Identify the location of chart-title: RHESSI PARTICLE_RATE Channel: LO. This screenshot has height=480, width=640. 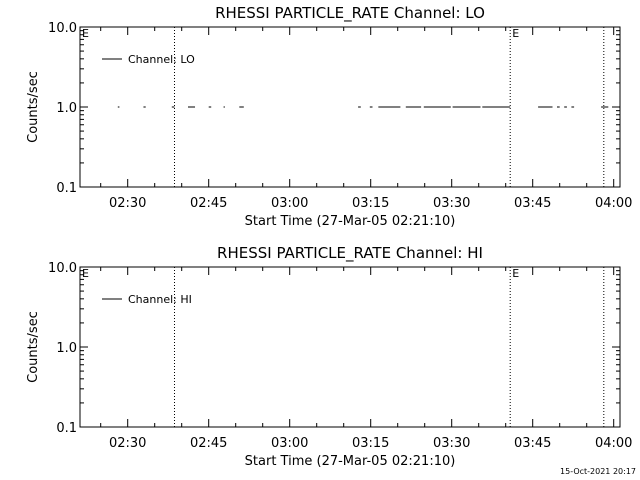
(350, 13).